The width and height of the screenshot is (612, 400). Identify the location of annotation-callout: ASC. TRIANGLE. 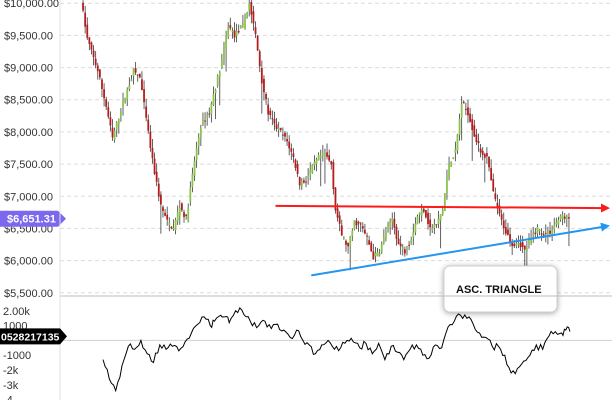
(500, 289).